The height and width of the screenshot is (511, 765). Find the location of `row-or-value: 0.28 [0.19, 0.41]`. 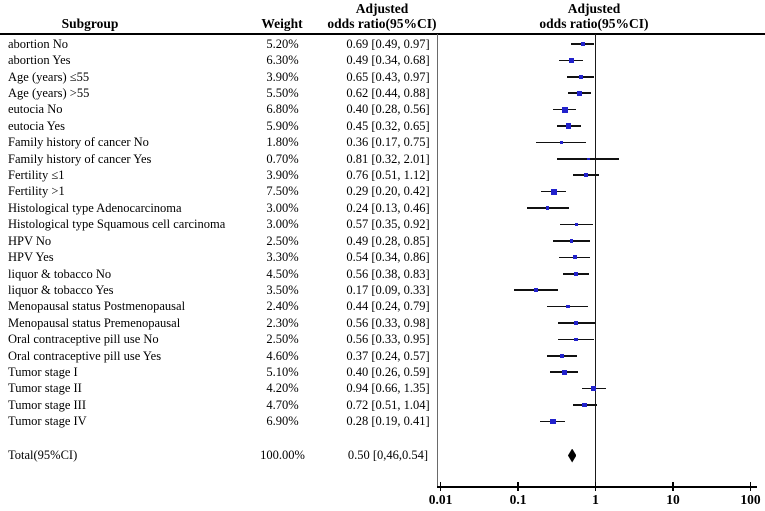

row-or-value: 0.28 [0.19, 0.41] is located at coordinates (388, 421).